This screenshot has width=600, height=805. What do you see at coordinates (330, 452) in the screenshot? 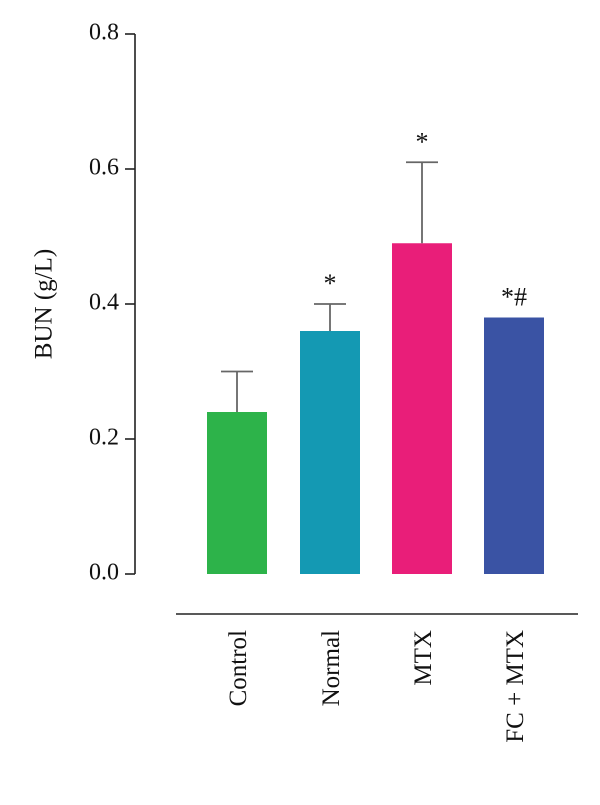
I see `bar-normal` at bounding box center [330, 452].